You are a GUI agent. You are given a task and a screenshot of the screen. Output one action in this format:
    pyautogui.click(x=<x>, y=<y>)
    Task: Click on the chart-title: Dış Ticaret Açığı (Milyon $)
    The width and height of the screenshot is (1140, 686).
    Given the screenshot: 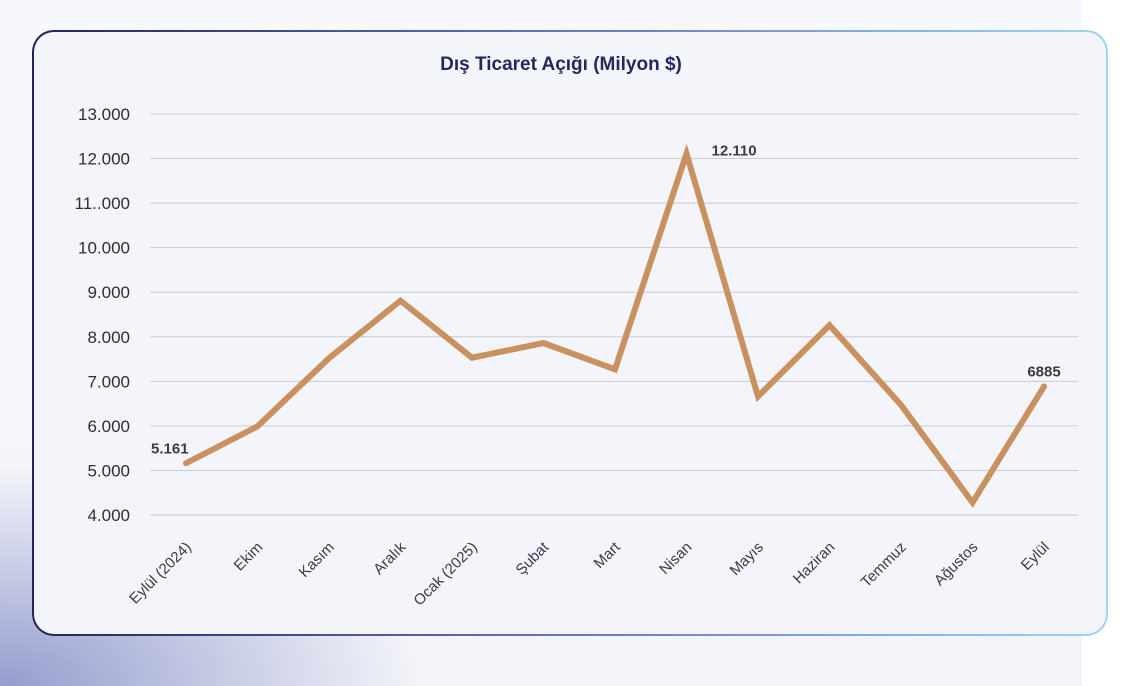 What is the action you would take?
    pyautogui.click(x=561, y=64)
    